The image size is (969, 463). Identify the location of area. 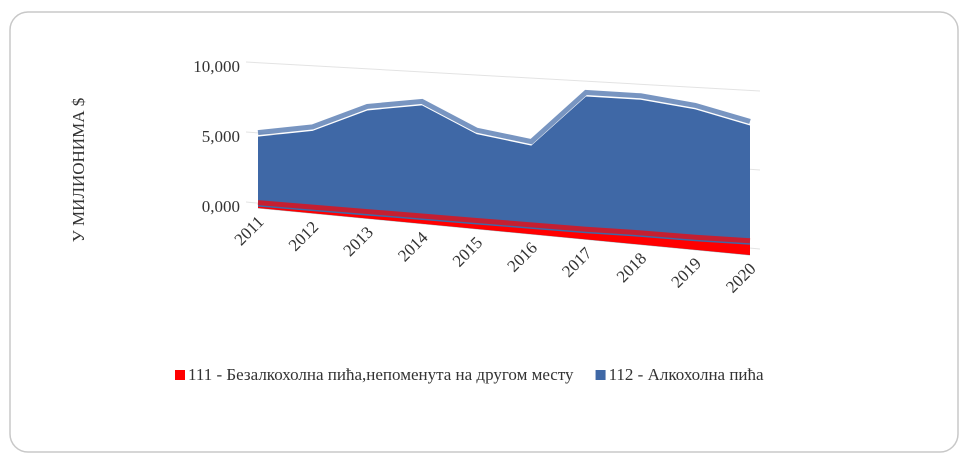
(504, 230).